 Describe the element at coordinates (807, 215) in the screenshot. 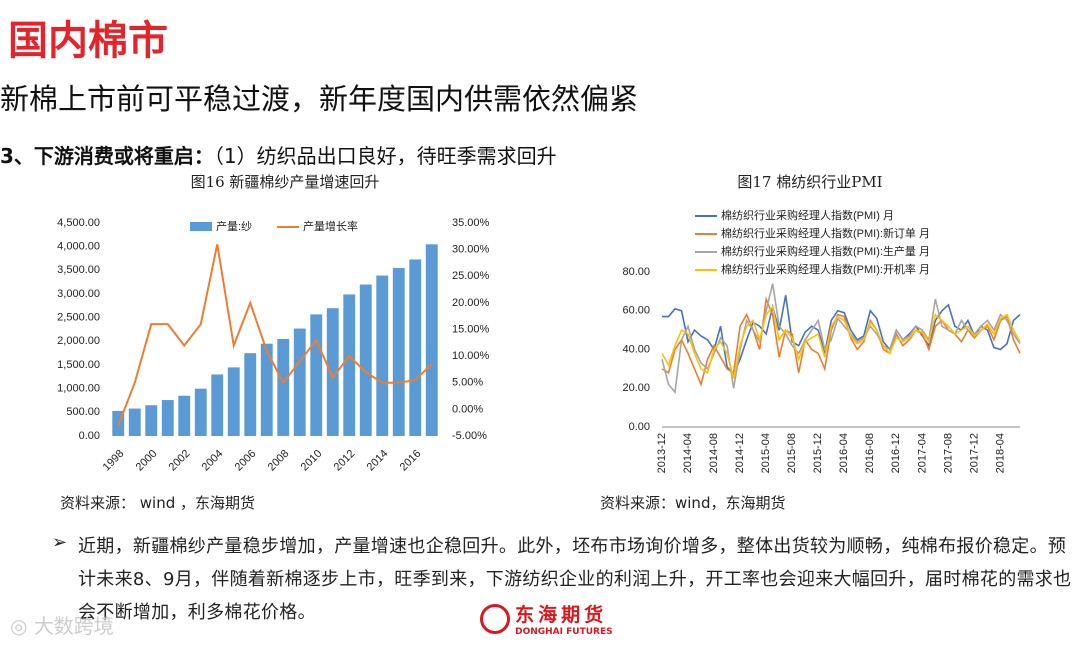

I see `legend-label: 棉纺织行业采购经理人指数(PMI) 月` at that location.